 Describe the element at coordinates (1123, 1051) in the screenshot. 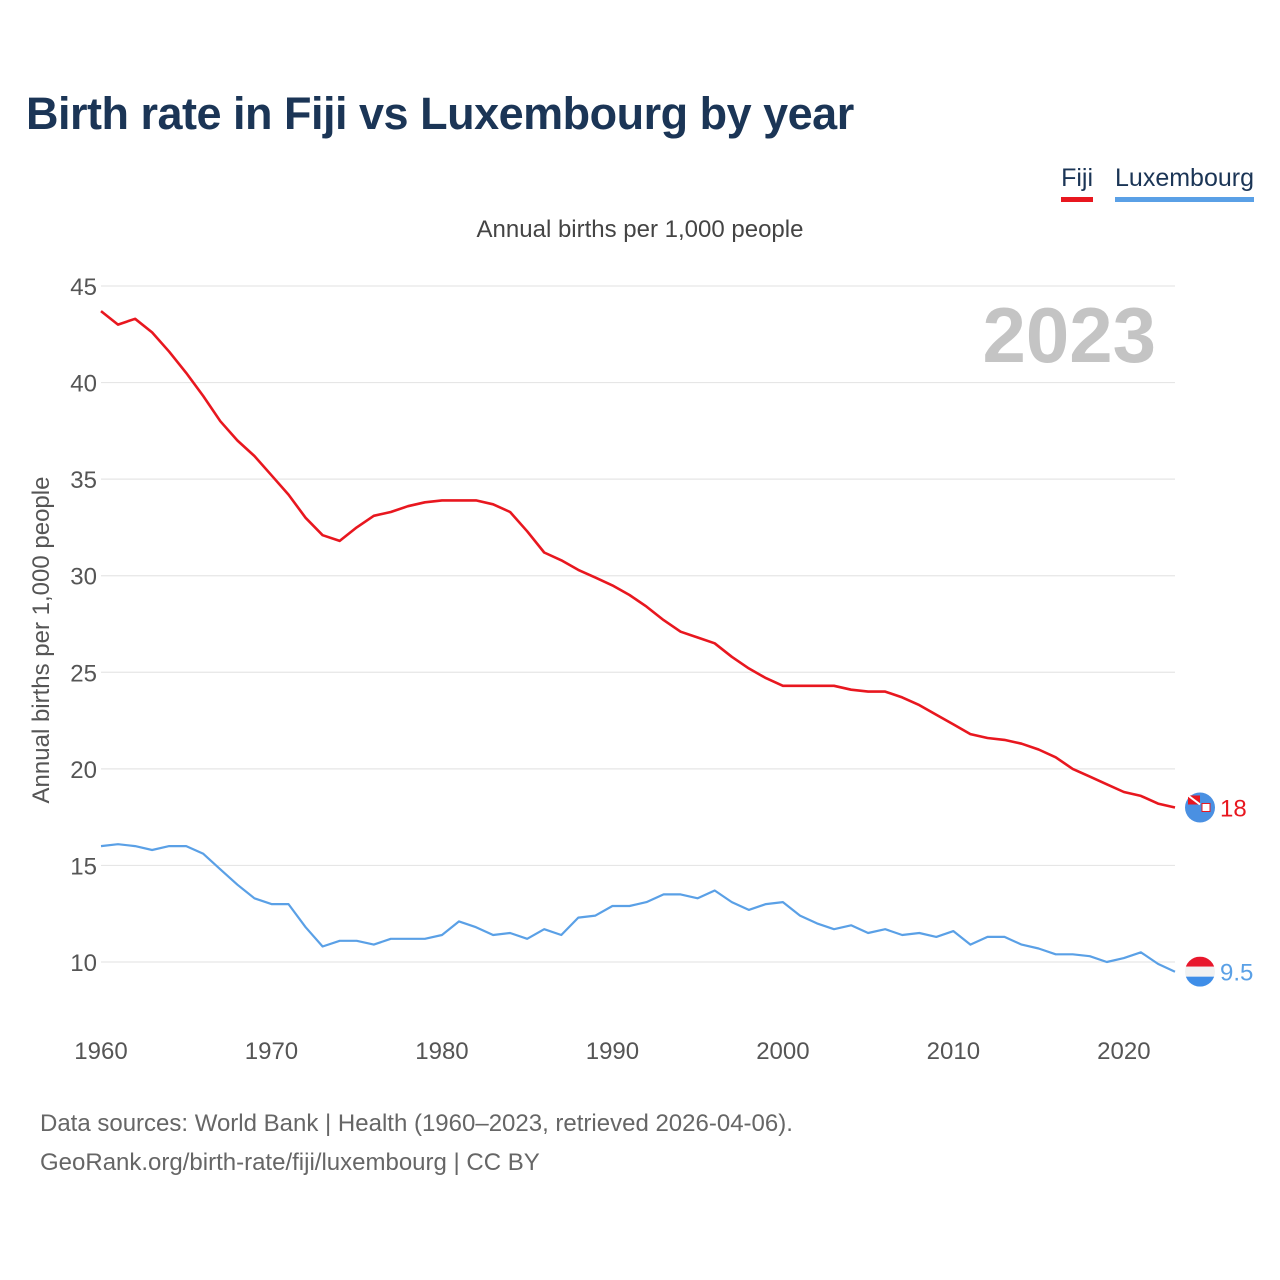

I see `x-tick-label-2020: 2020` at that location.